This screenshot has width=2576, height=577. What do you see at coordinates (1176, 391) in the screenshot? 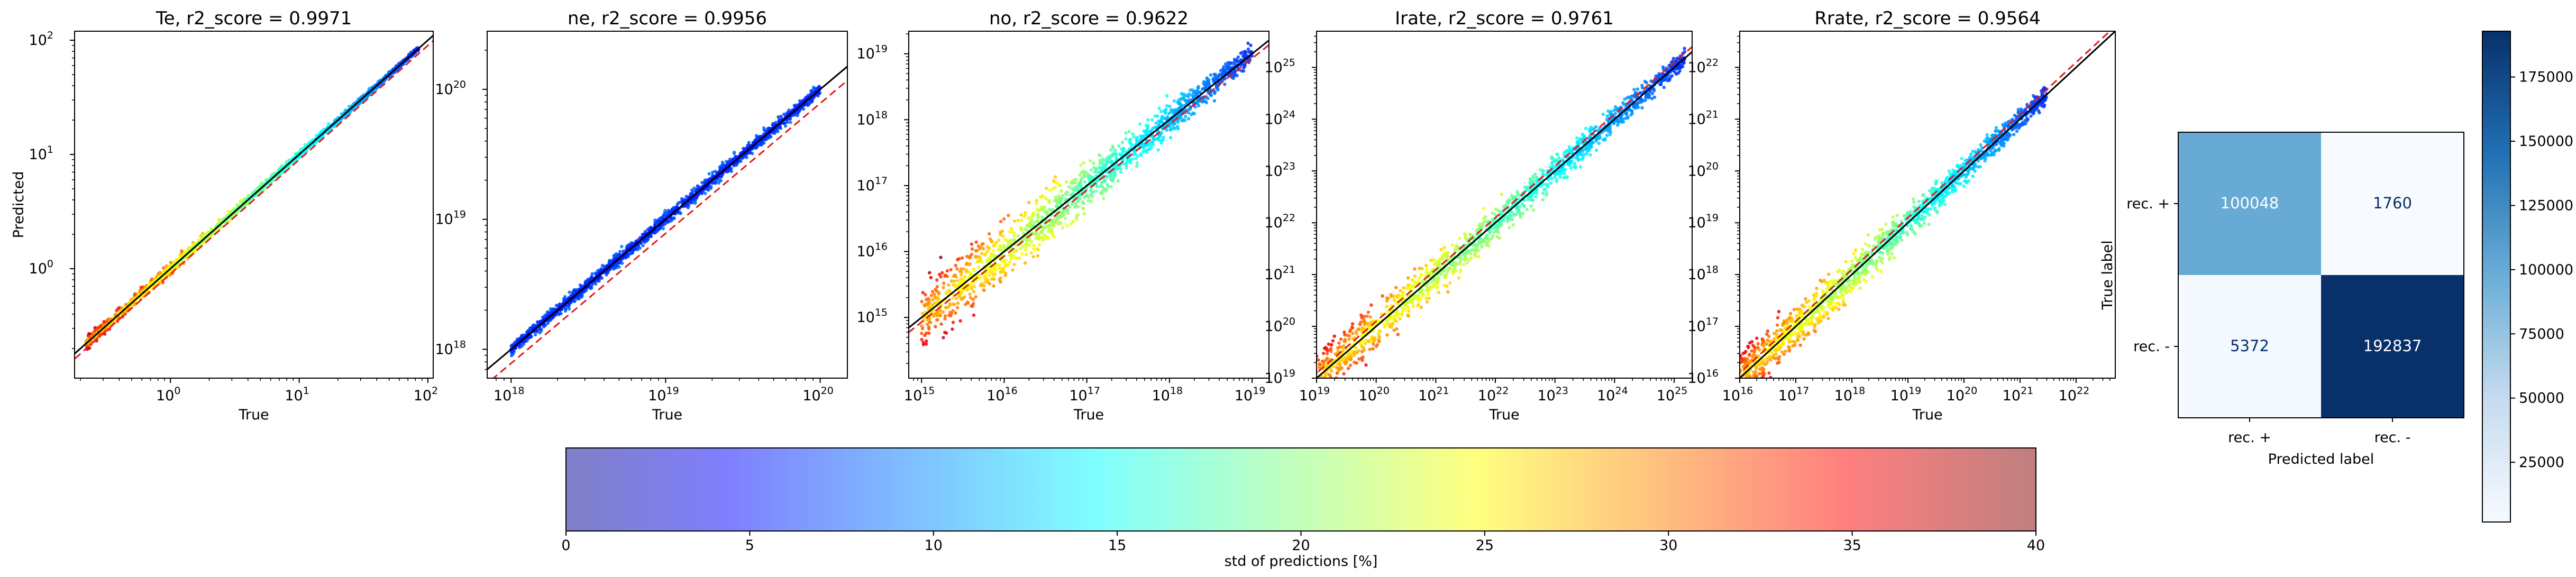
I see `x-tick-exponent: 18` at bounding box center [1176, 391].